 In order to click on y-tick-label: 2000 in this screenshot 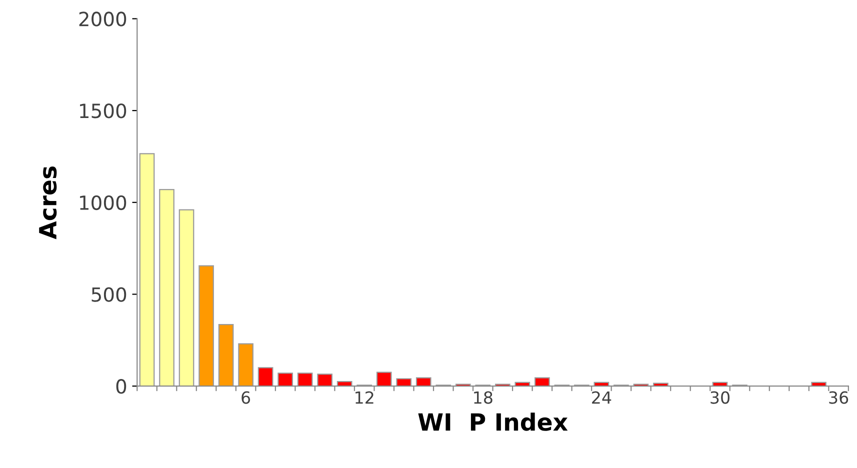, I will do `click(102, 19)`.